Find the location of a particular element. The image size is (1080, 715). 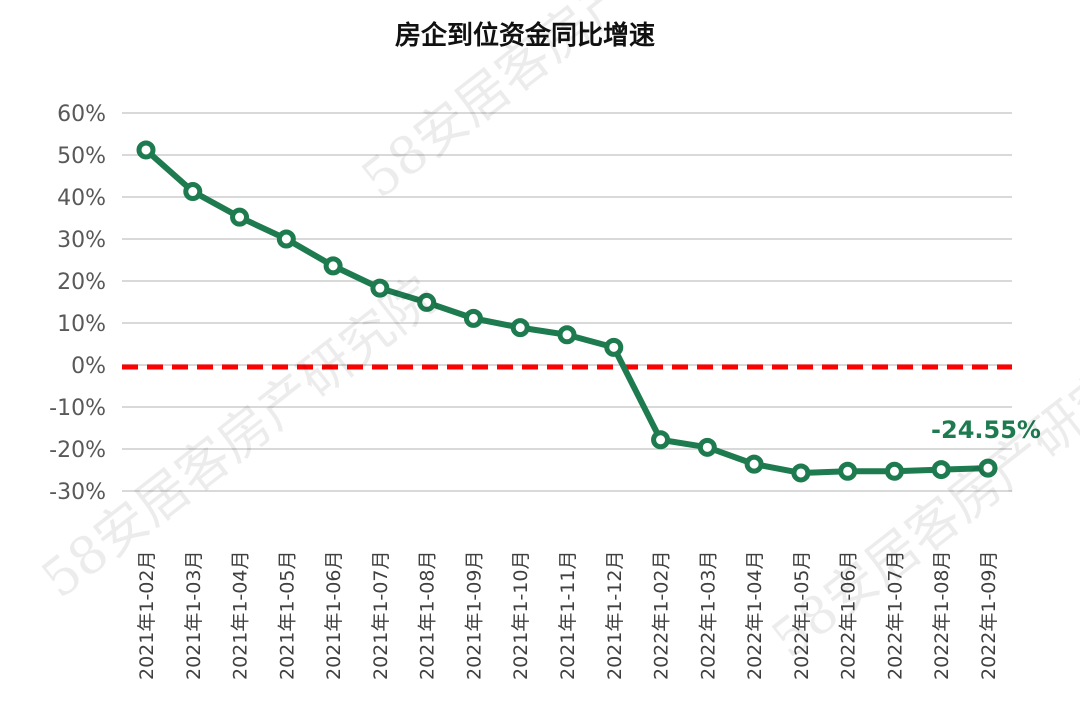

watermark-text: 58安居客房产研究院 is located at coordinates (920, 498).